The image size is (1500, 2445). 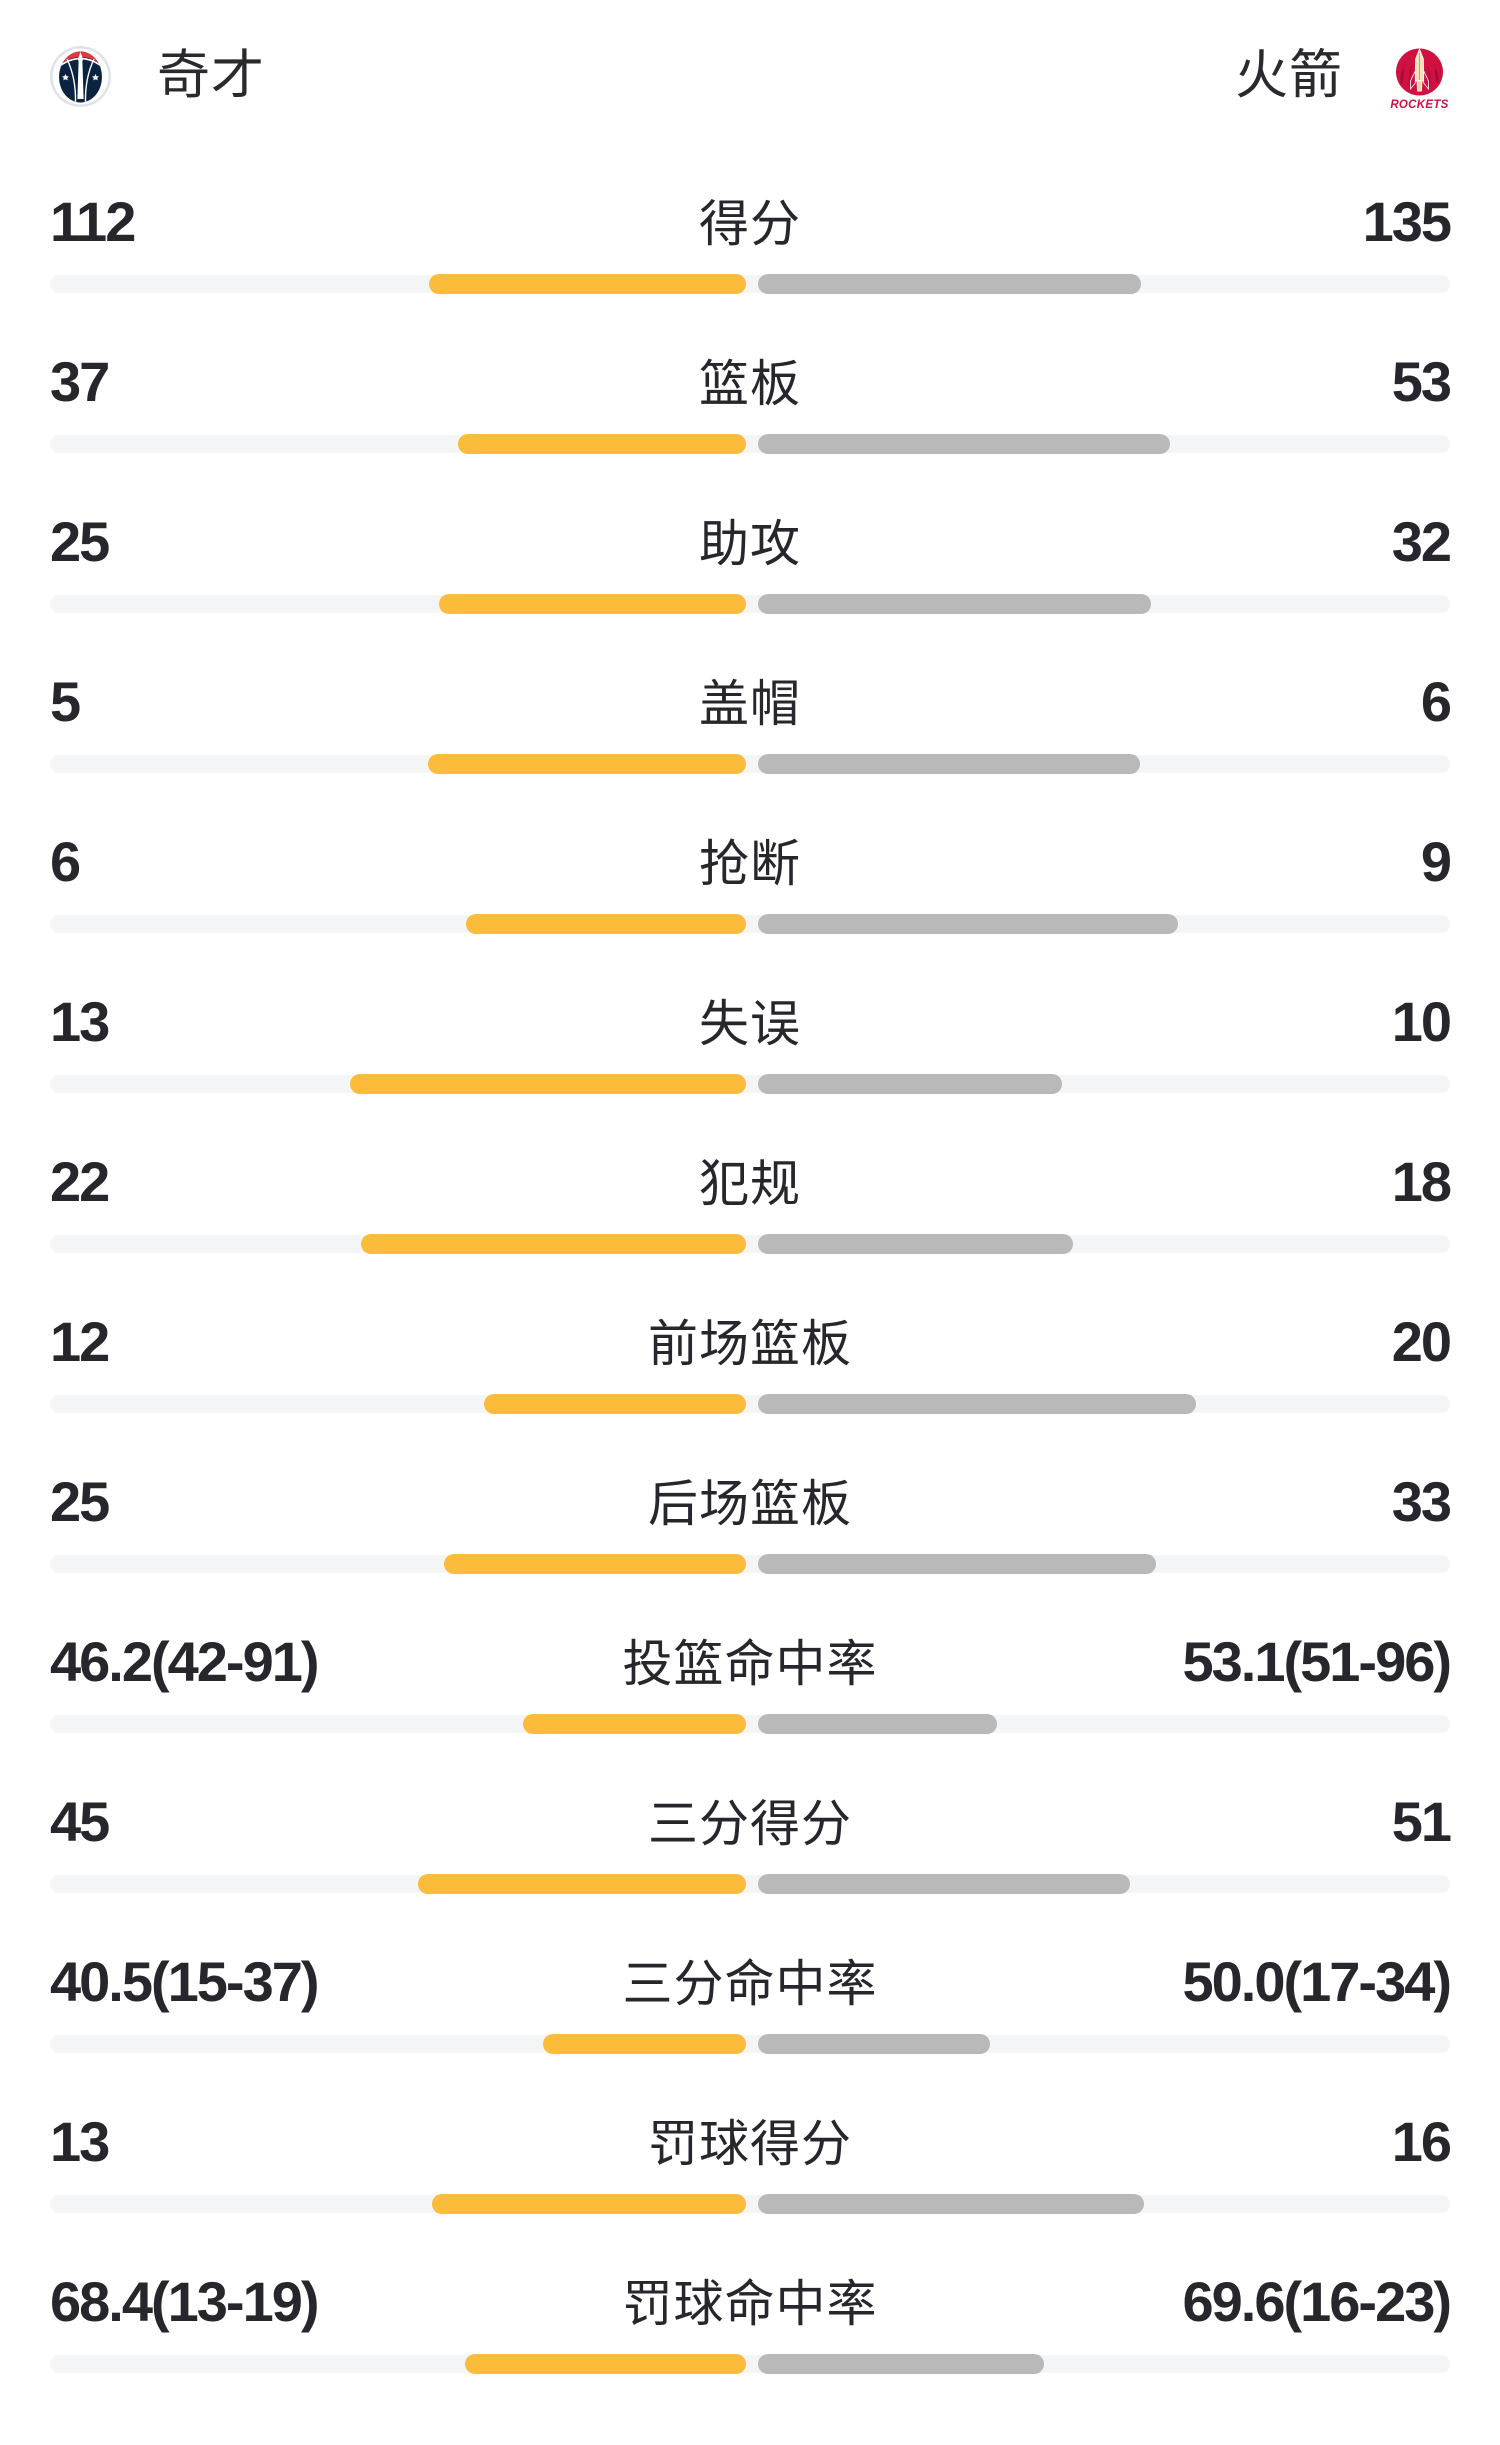 I want to click on stat-label: 罚球命中率, so click(x=750, y=2304).